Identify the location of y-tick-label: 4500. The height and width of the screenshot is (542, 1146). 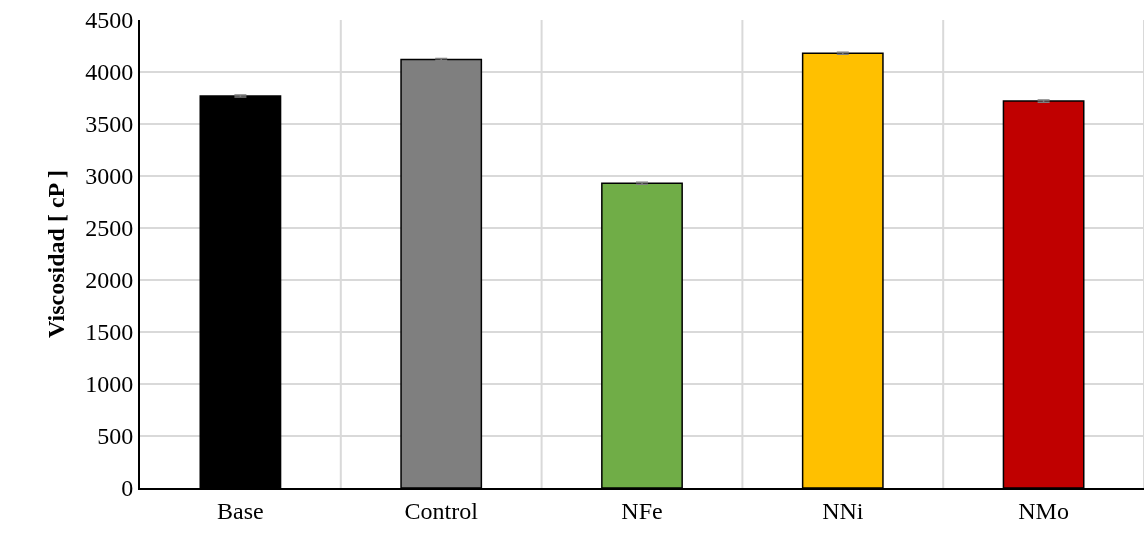
(109, 20).